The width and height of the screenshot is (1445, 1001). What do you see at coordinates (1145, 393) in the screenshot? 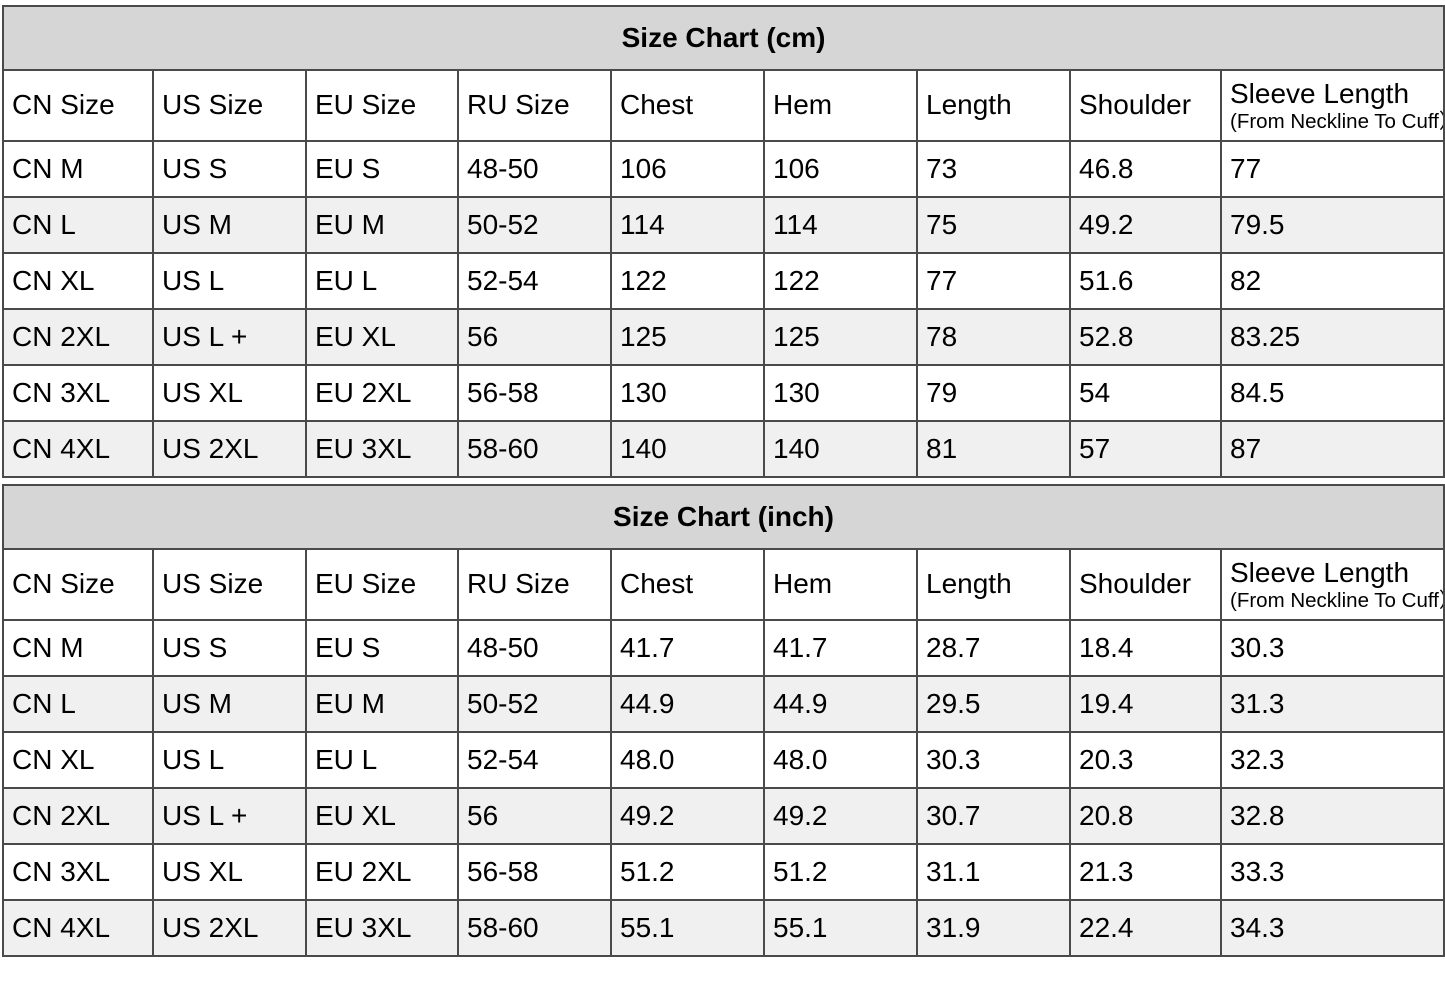
I see `data-cell: 54` at bounding box center [1145, 393].